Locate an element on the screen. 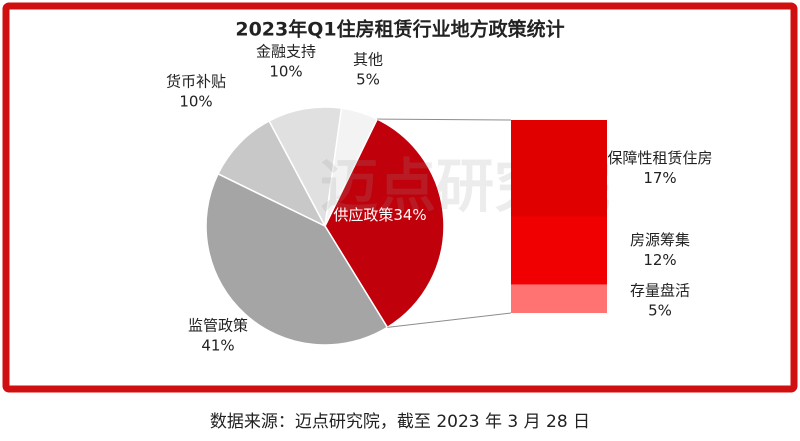 The height and width of the screenshot is (441, 800). segment-value: 12% is located at coordinates (659, 260).